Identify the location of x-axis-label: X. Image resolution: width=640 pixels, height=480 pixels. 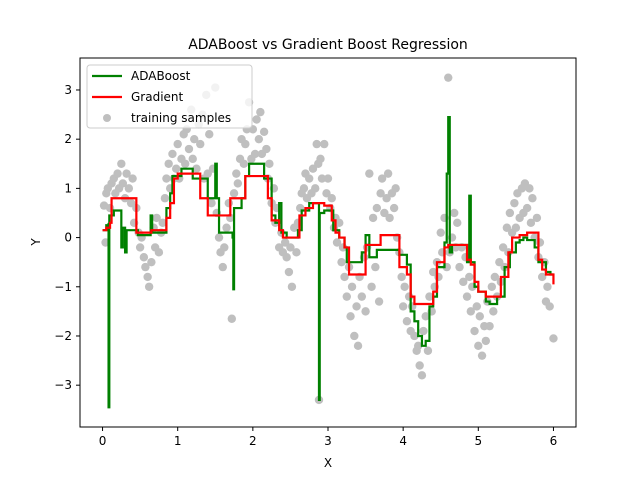
(328, 463).